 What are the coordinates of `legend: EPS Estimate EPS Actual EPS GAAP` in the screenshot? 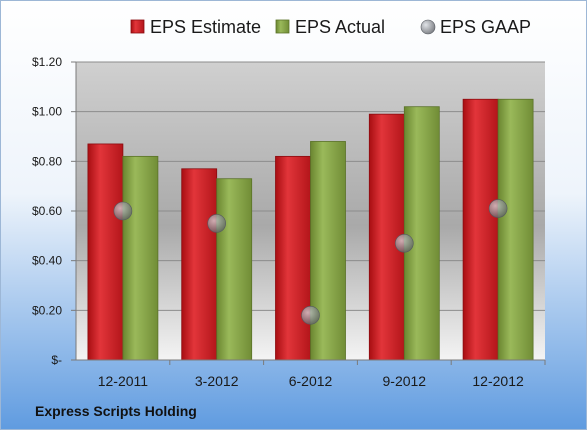 It's located at (330, 27).